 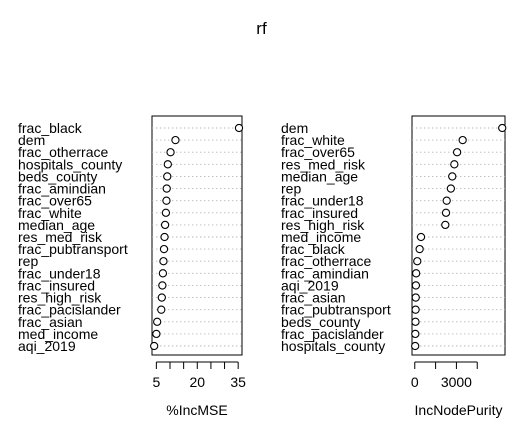 What do you see at coordinates (156, 382) in the screenshot?
I see `x-tick-label: 5` at bounding box center [156, 382].